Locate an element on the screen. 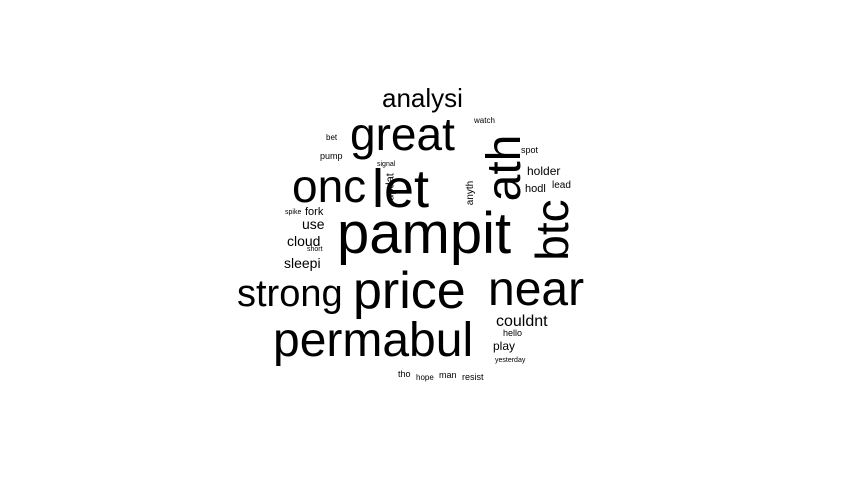 This screenshot has width=865, height=478. word-bet: bet is located at coordinates (332, 137).